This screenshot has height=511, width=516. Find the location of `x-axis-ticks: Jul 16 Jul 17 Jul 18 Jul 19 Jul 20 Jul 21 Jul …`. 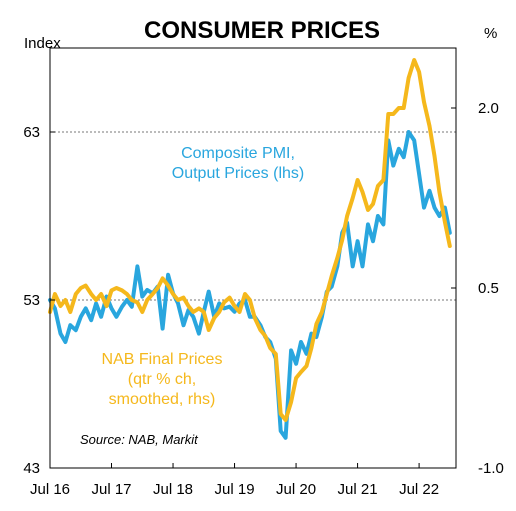

x-axis-ticks: Jul 16 Jul 17 Jul 18 Jul 19 Jul 20 Jul 21 Jul … is located at coordinates (234, 480).